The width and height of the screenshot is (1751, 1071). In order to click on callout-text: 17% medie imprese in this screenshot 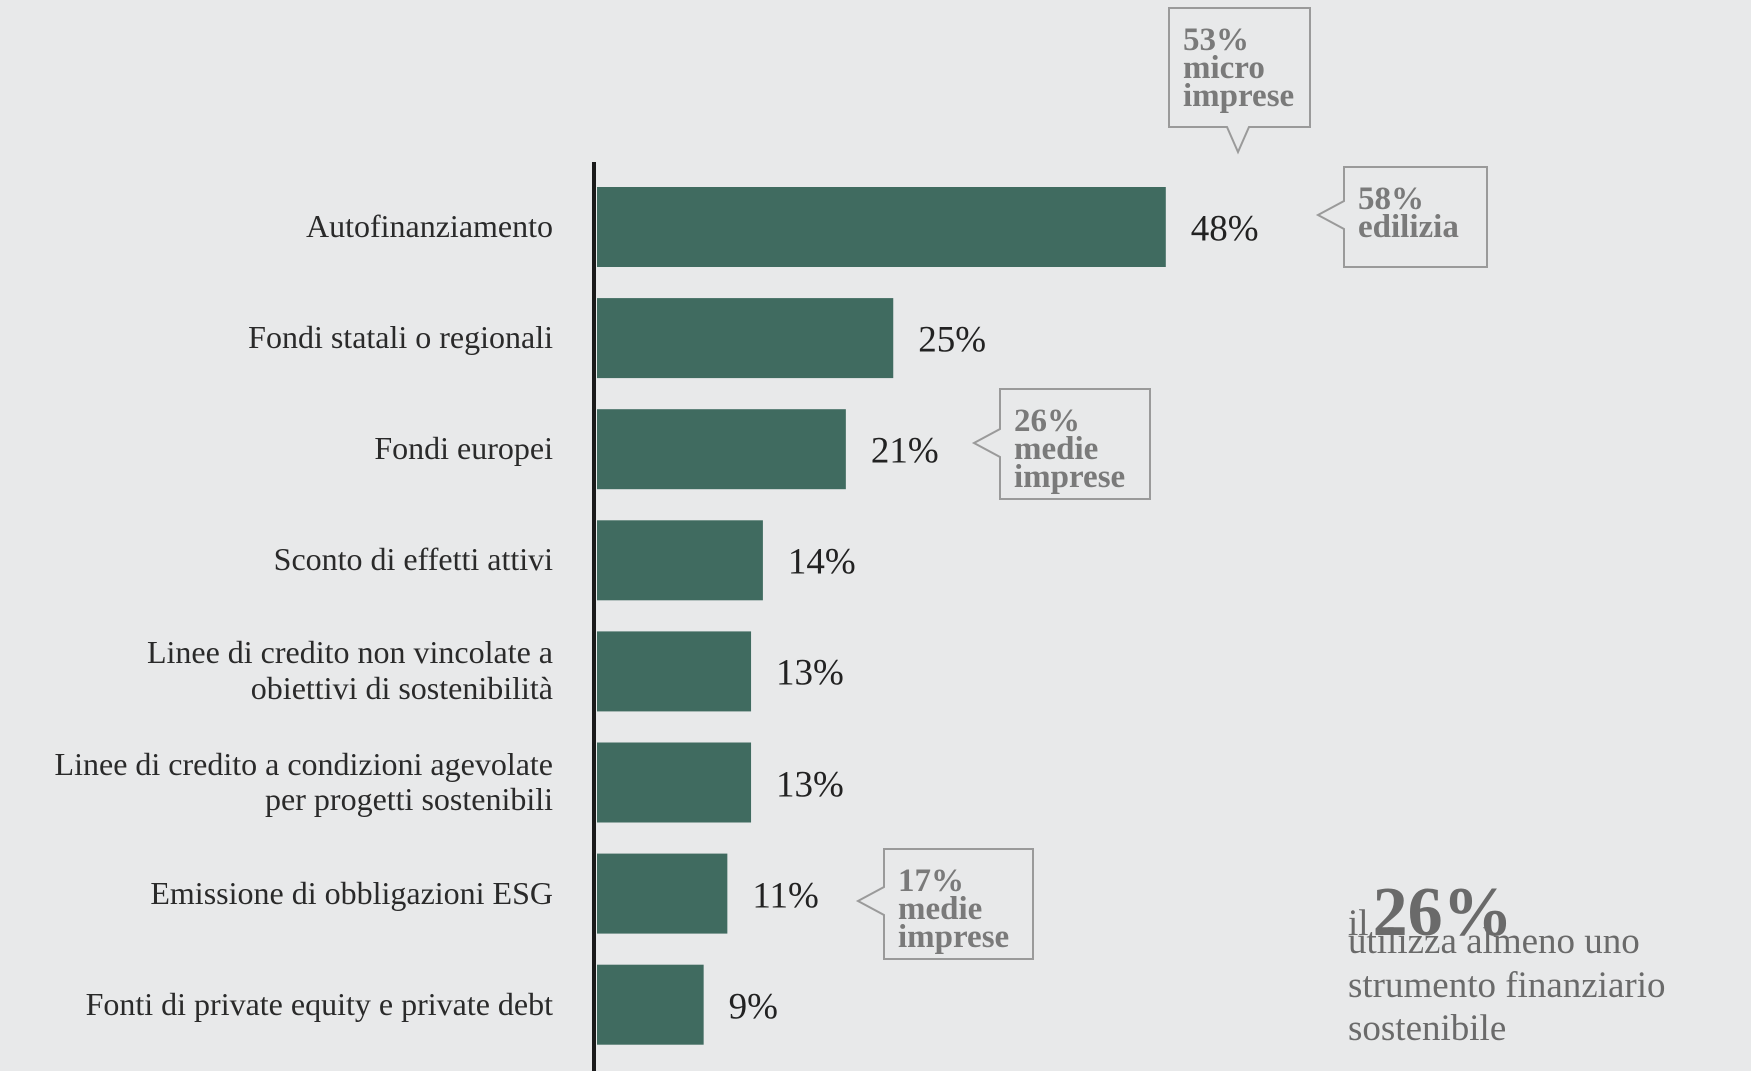, I will do `click(954, 909)`.